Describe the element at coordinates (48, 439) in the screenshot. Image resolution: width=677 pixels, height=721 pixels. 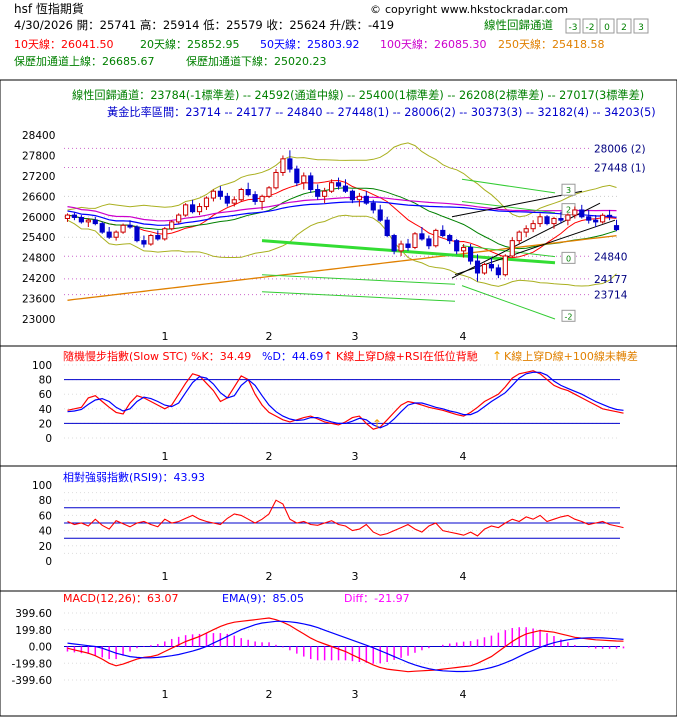
I see `stc-y-tick: 0` at that location.